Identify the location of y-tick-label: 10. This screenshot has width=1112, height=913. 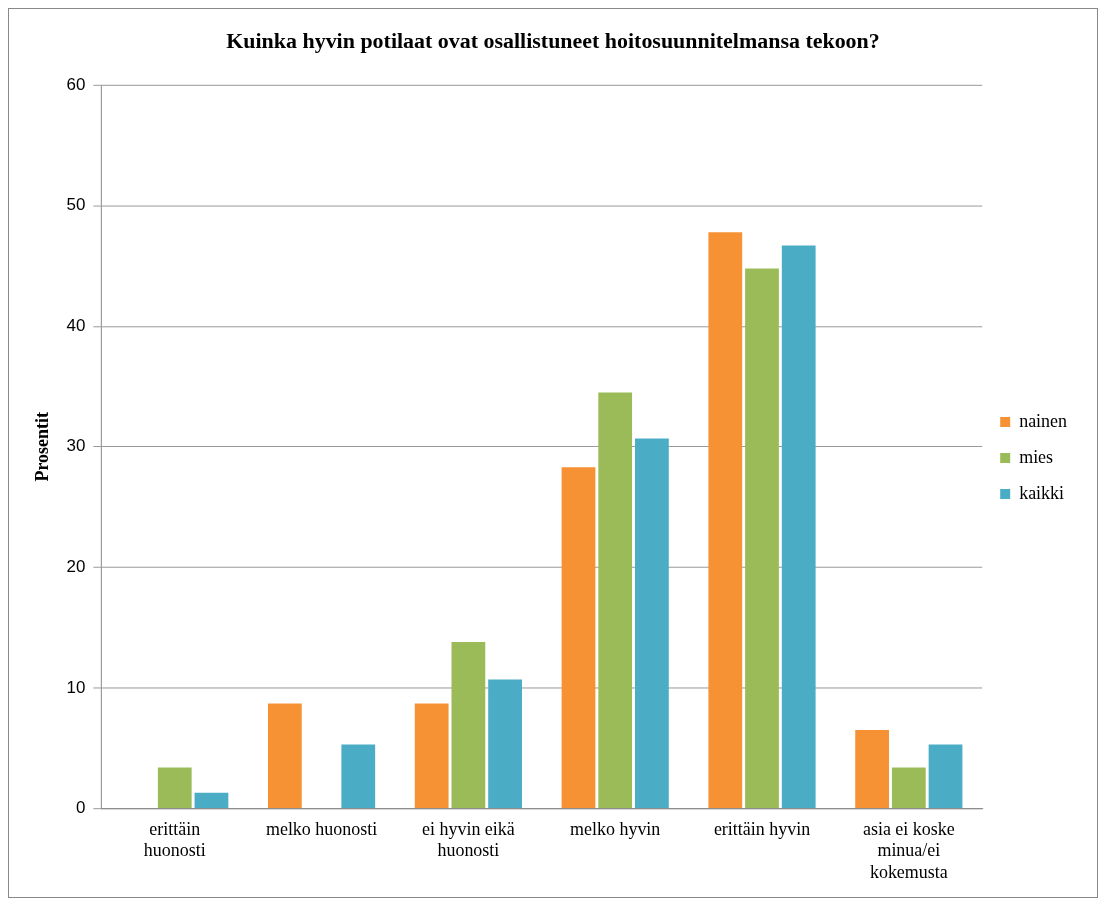
(76, 687).